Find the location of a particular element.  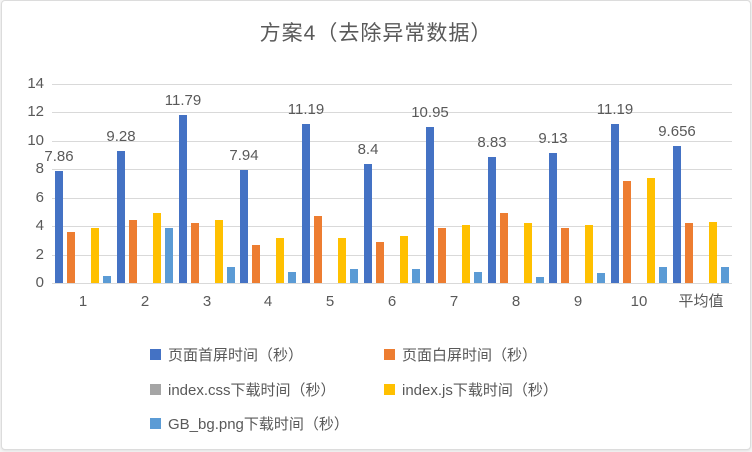

bar-series1-cat7 is located at coordinates (442, 255).